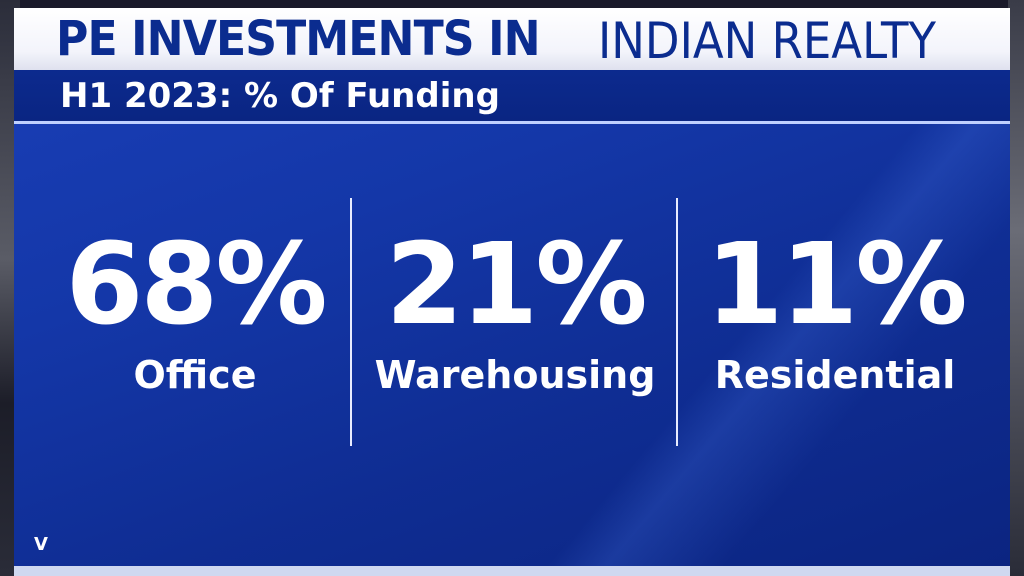 This screenshot has width=1024, height=576. Describe the element at coordinates (512, 571) in the screenshot. I see `bottom-strip` at that location.